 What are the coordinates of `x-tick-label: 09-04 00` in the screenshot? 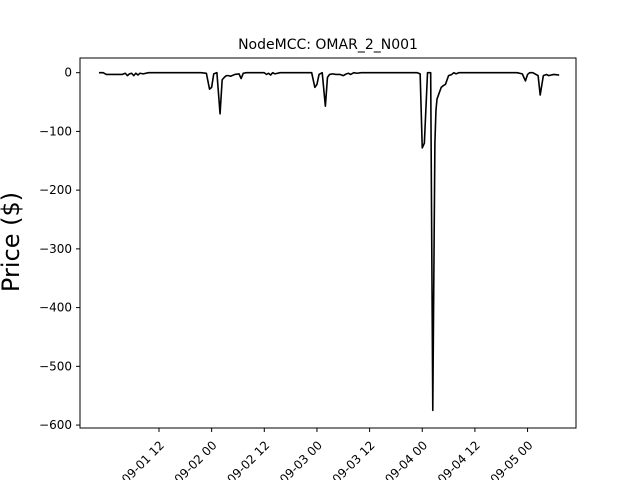 It's located at (406, 459).